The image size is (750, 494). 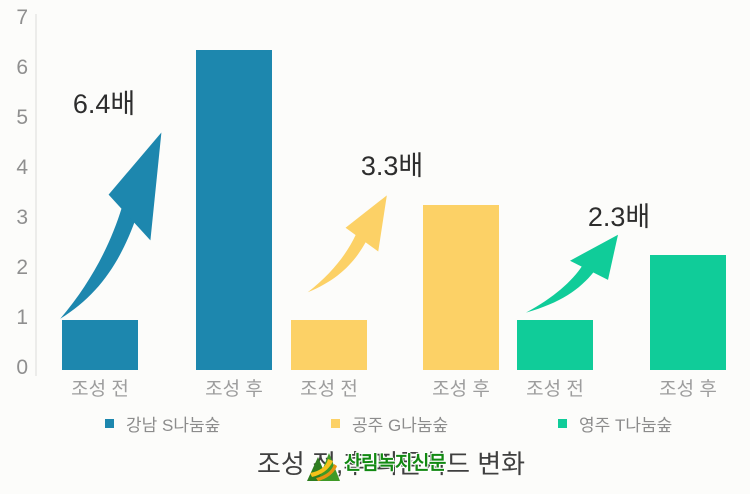 I want to click on legend-item: 영주 T나눔숲, so click(x=615, y=424).